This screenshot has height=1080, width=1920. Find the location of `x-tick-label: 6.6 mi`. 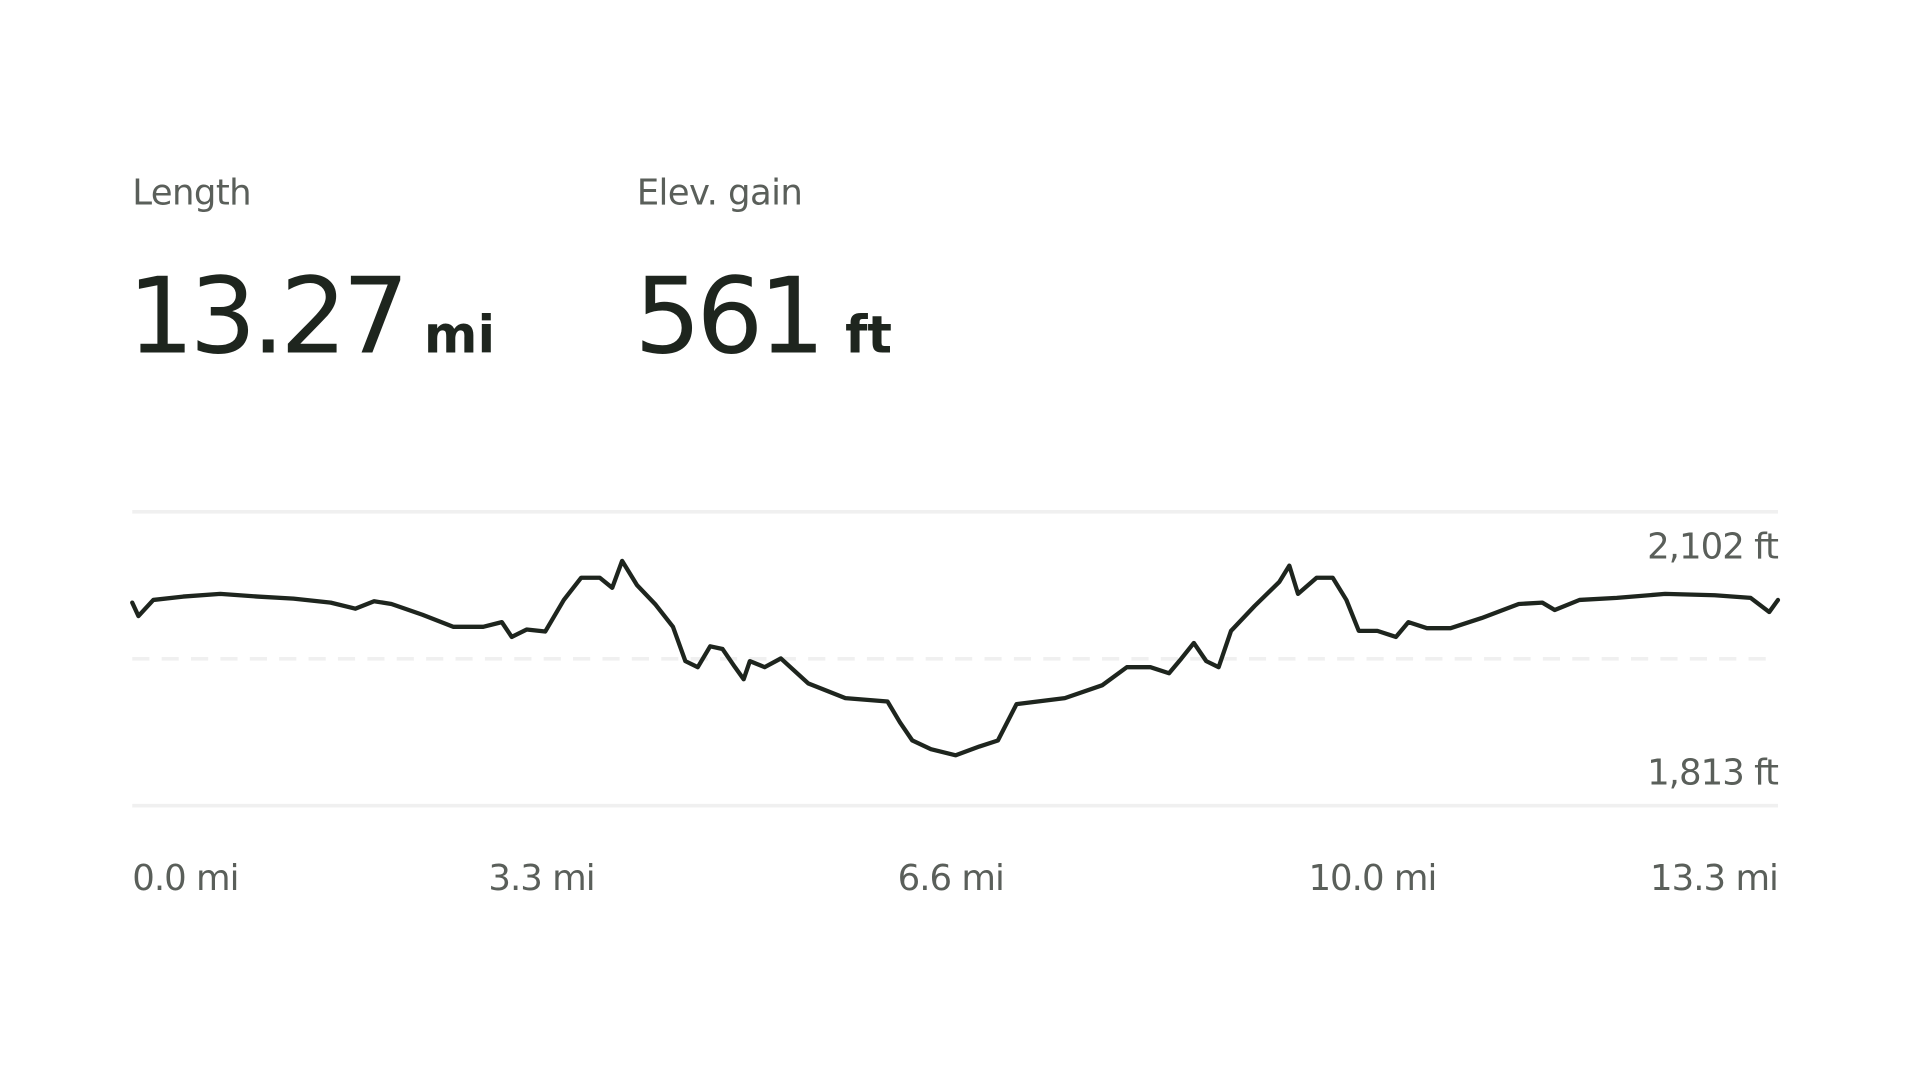

x-tick-label: 6.6 mi is located at coordinates (951, 878).